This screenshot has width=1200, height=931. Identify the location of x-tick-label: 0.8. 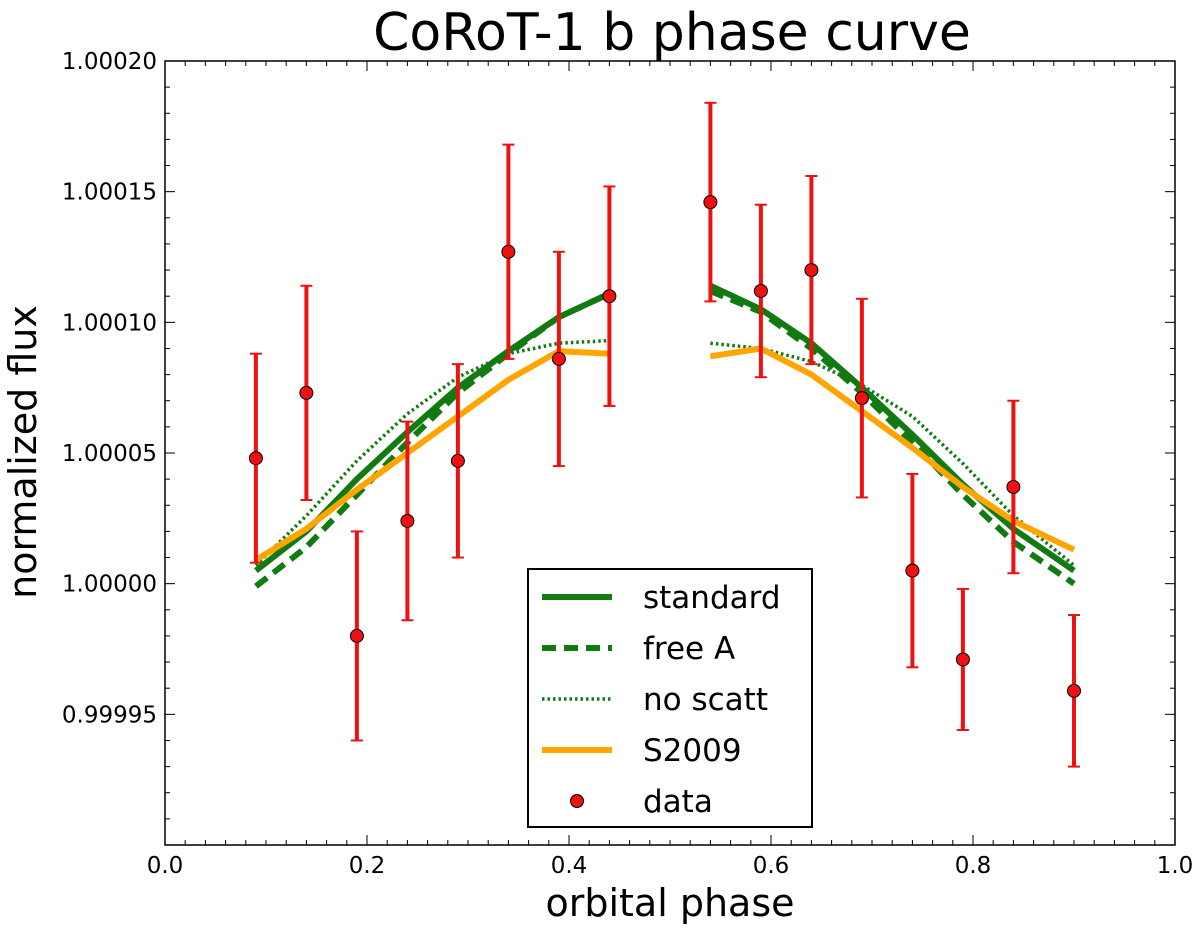
(973, 866).